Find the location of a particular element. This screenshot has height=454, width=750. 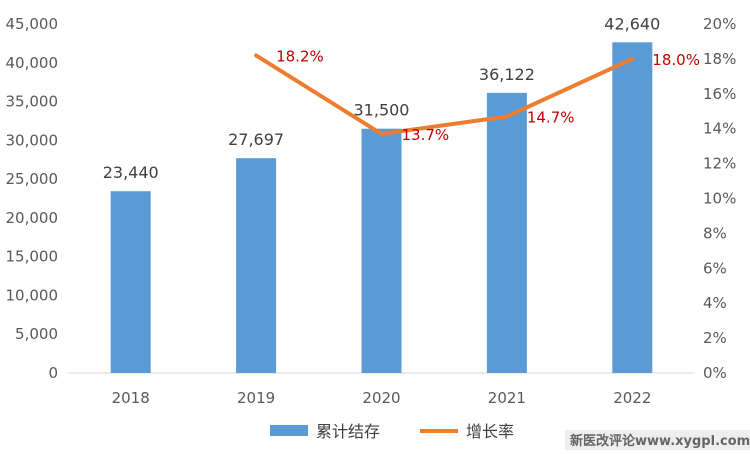

x-tick-label: 2019 is located at coordinates (256, 398).